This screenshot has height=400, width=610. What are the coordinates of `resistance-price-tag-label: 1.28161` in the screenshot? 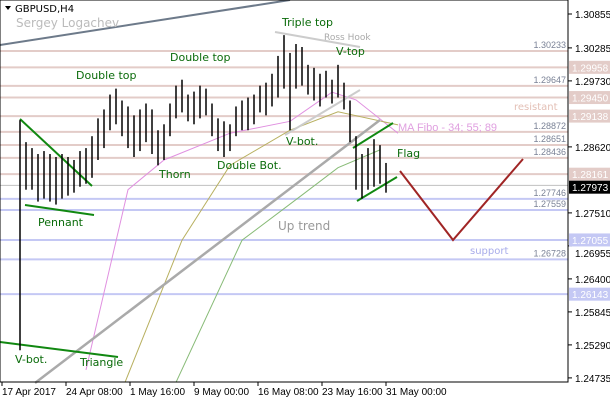 It's located at (590, 175).